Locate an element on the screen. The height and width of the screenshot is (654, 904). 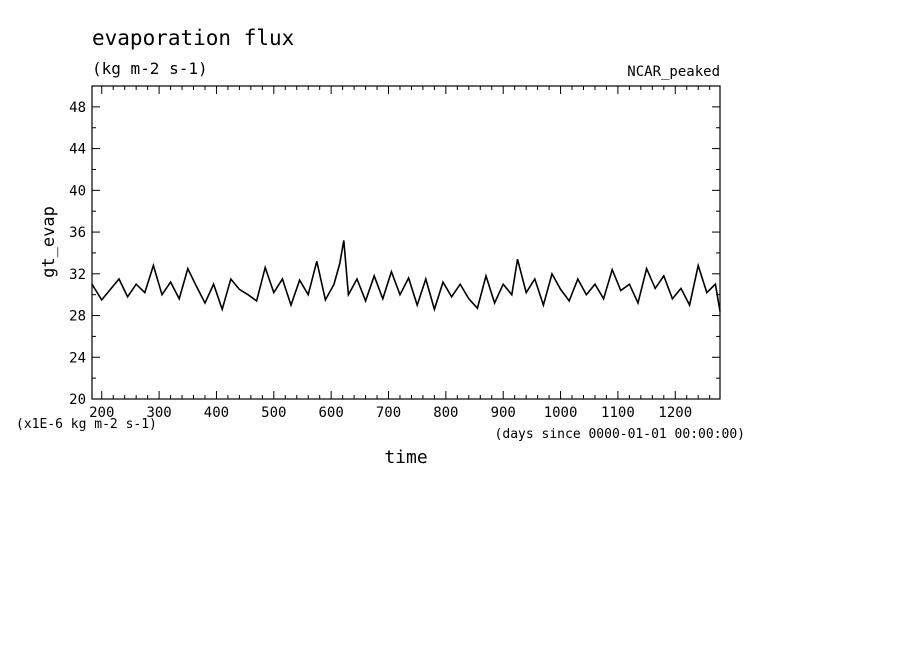
x-tick-label: 300 is located at coordinates (158, 413).